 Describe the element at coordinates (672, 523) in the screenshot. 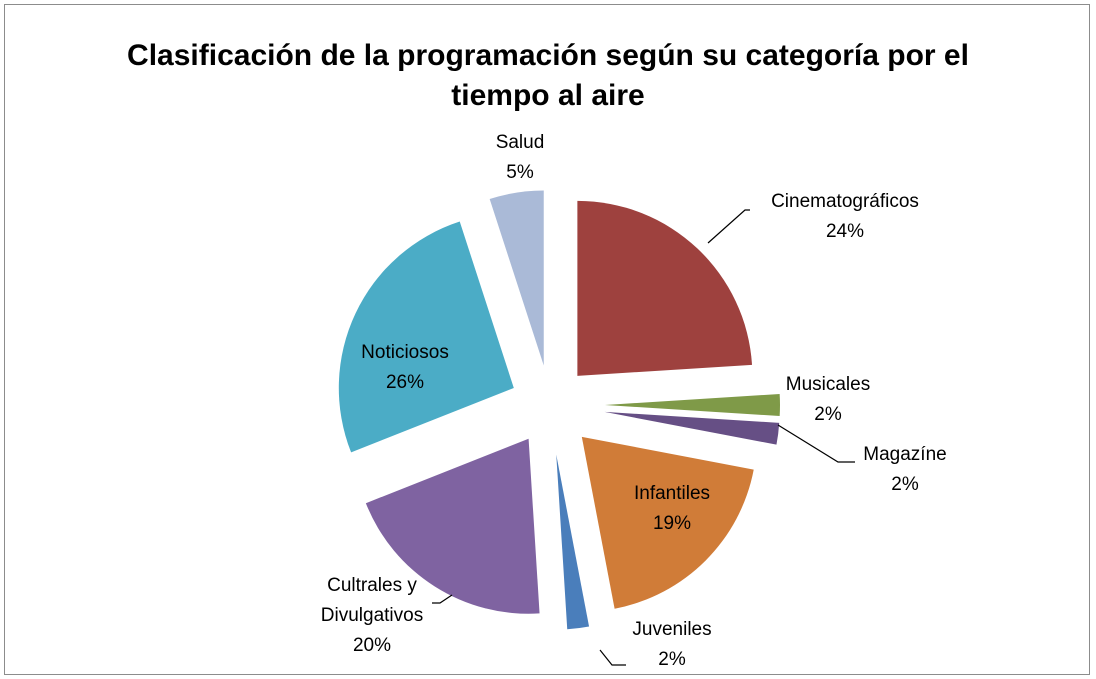

I see `value-label: 19%` at that location.